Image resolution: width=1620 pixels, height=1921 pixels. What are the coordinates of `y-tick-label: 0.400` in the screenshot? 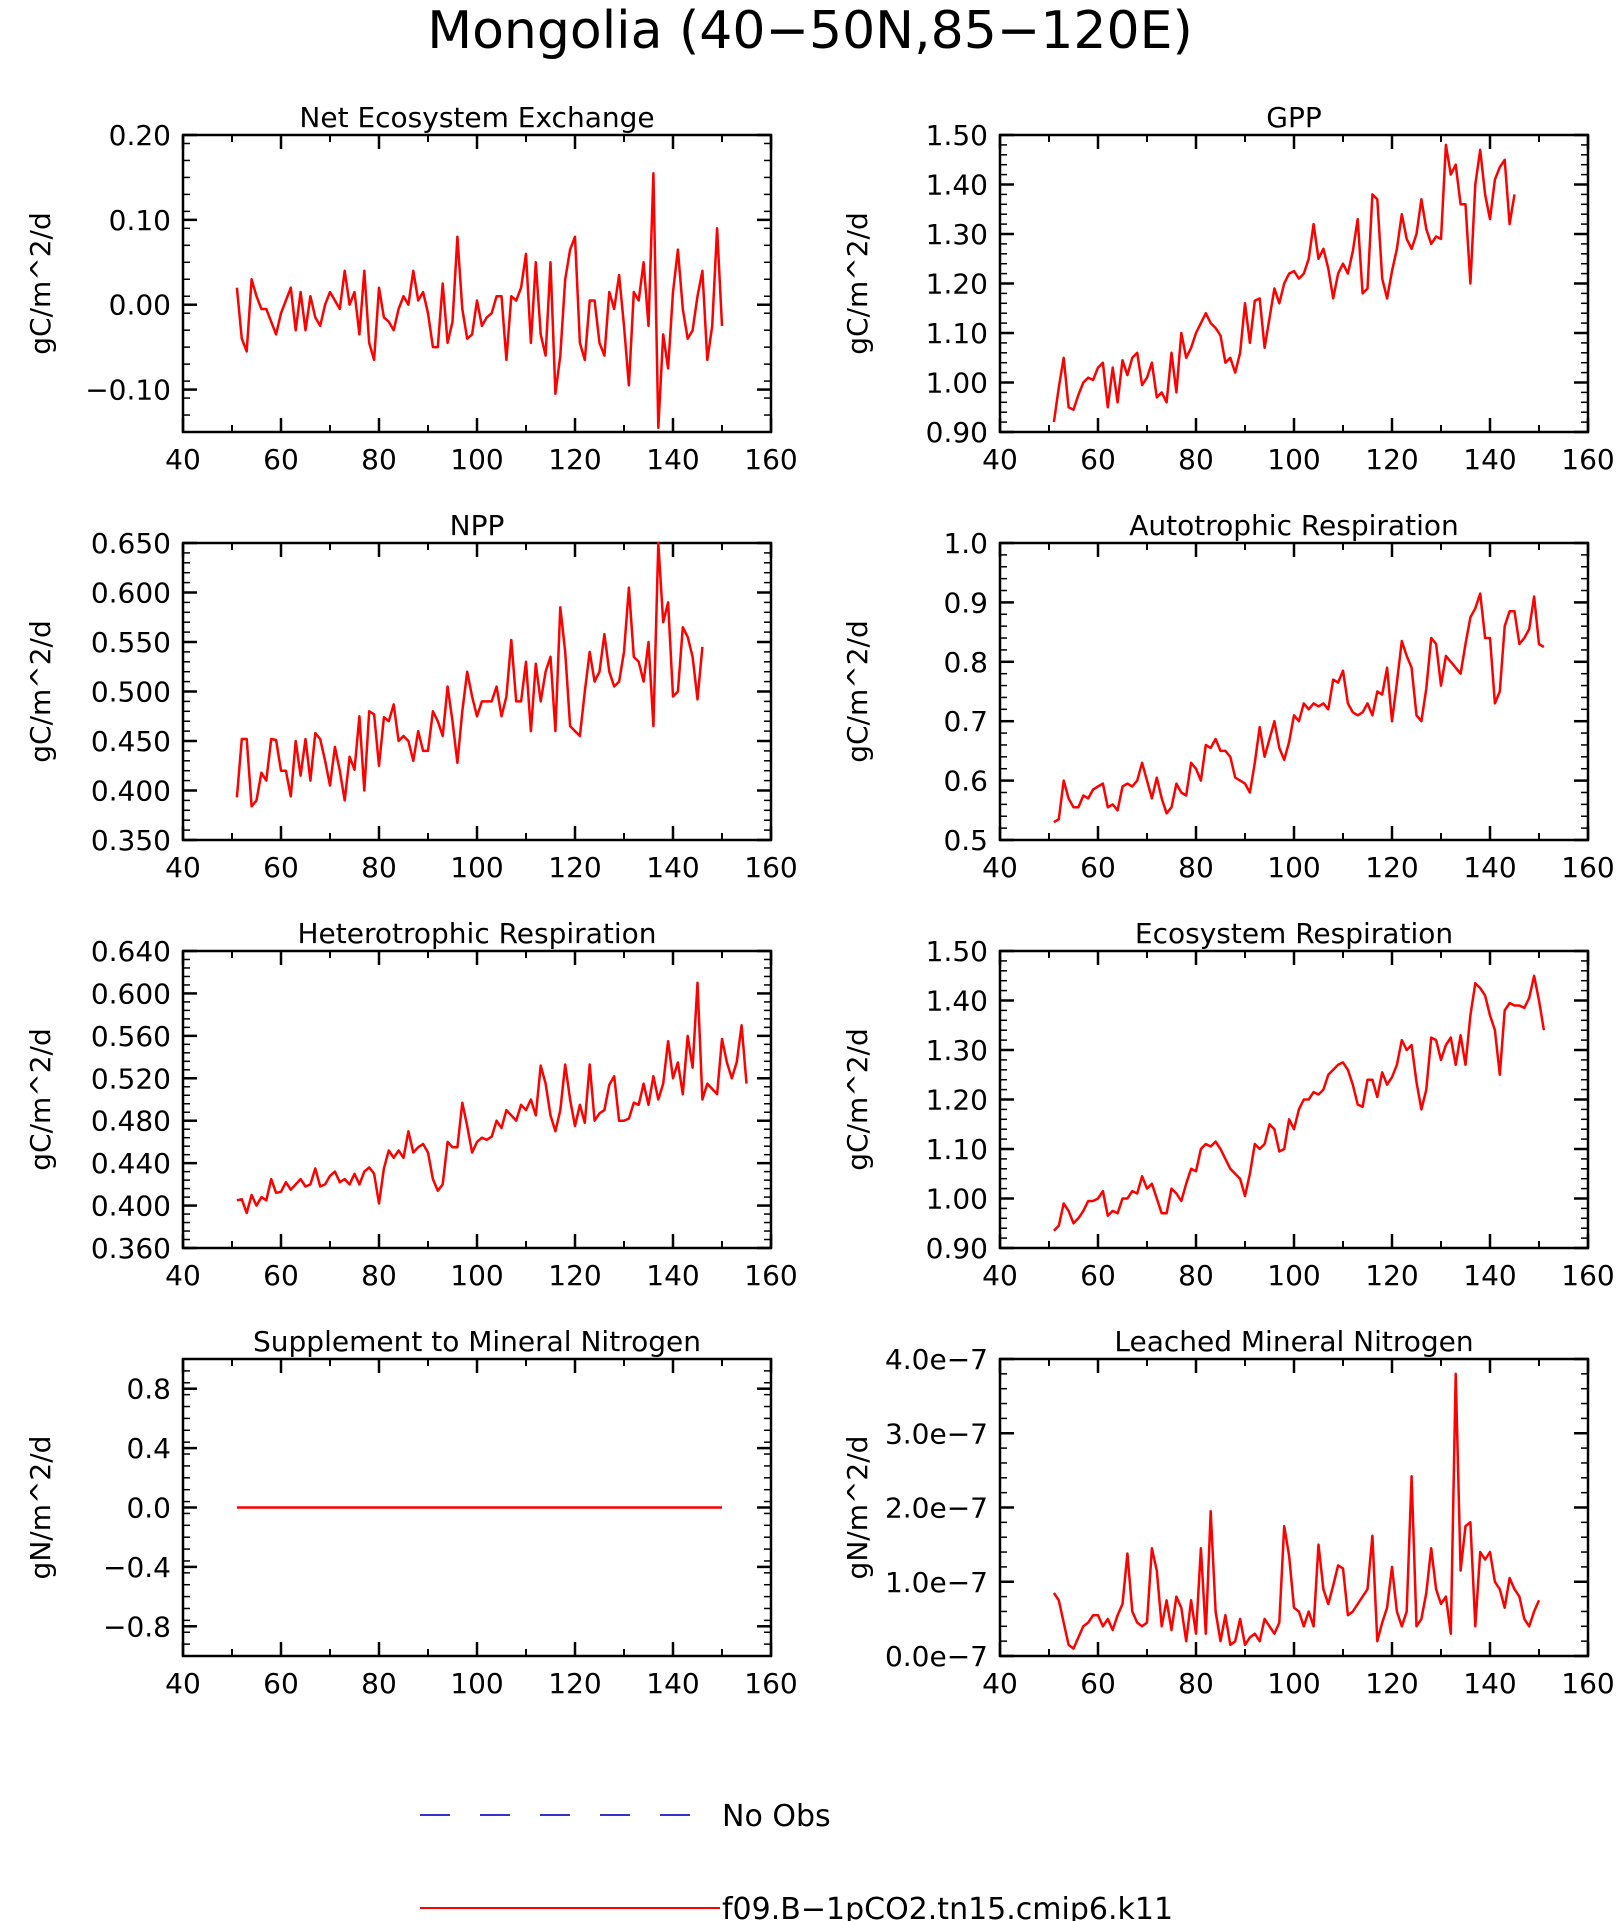 It's located at (131, 791).